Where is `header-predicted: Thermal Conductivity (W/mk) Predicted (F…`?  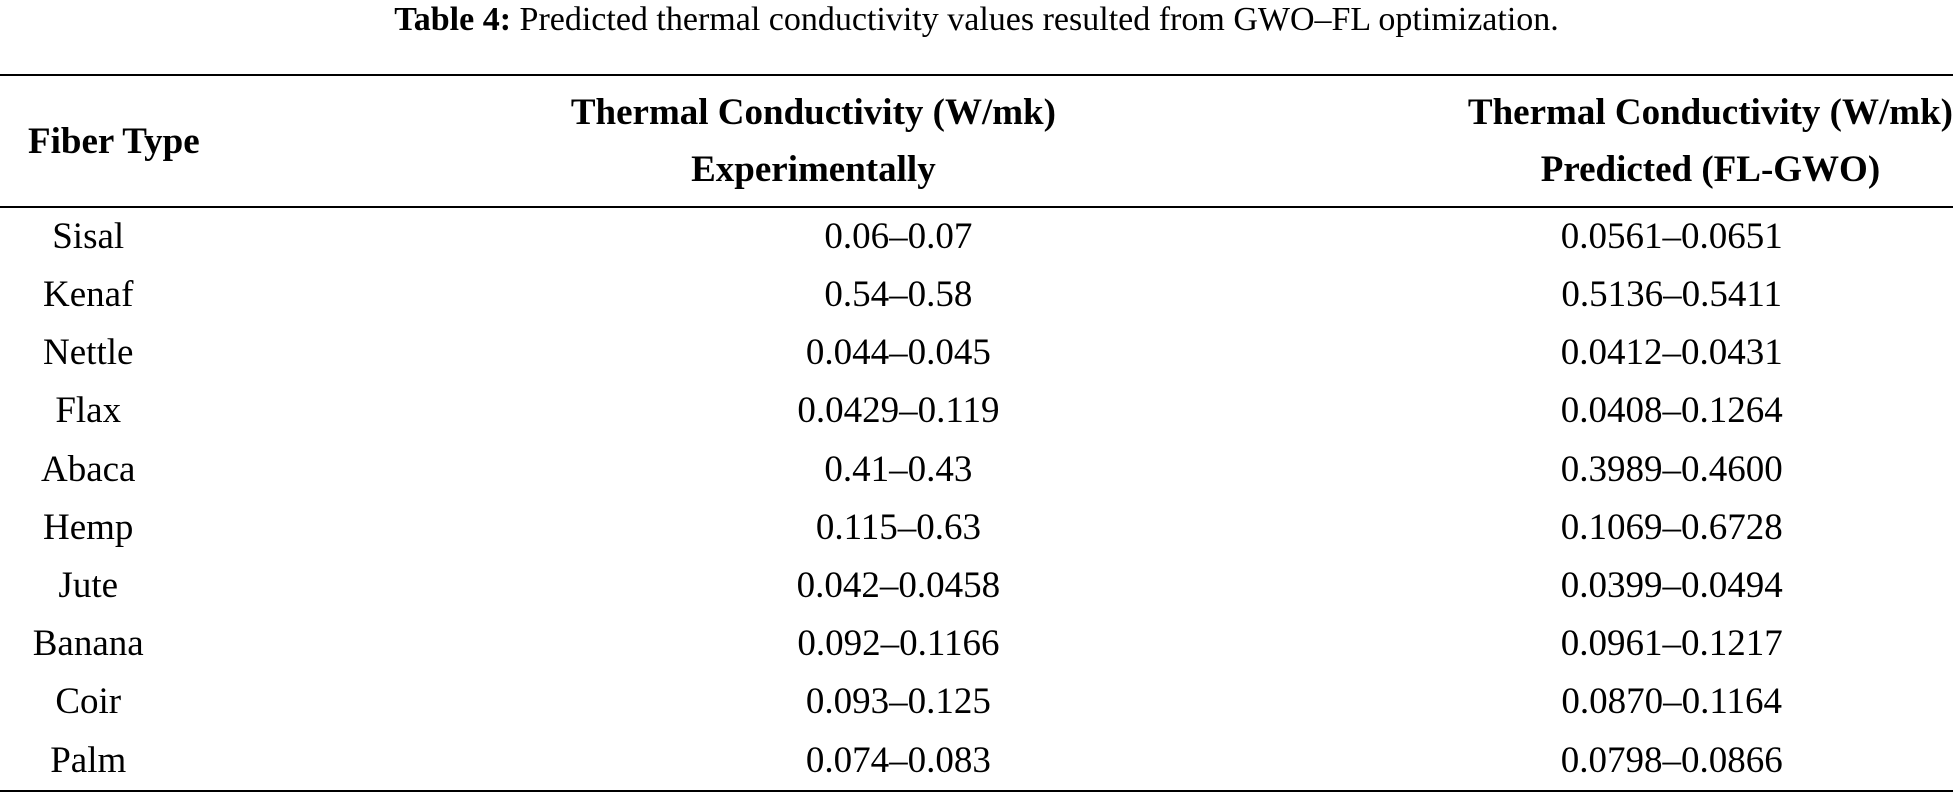
header-predicted: Thermal Conductivity (W/mk) Predicted (F… is located at coordinates (1626, 141).